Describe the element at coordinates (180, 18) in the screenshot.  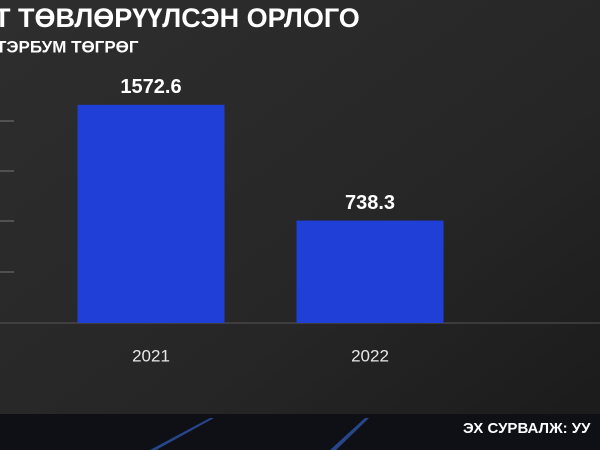
I see `chart-title: Т ТӨВЛӨРҮҮЛСЭН ОРЛОГО` at that location.